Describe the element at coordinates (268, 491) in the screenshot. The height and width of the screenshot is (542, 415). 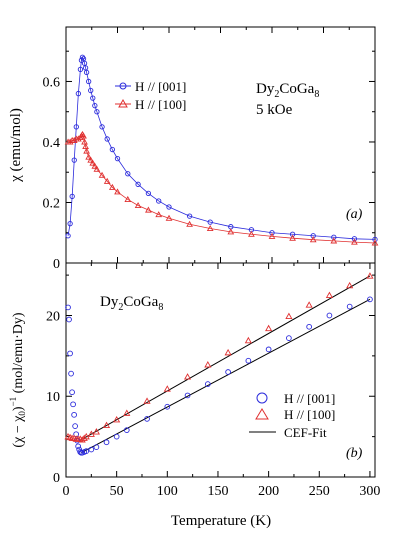
I see `x-tick-label: 200` at that location.